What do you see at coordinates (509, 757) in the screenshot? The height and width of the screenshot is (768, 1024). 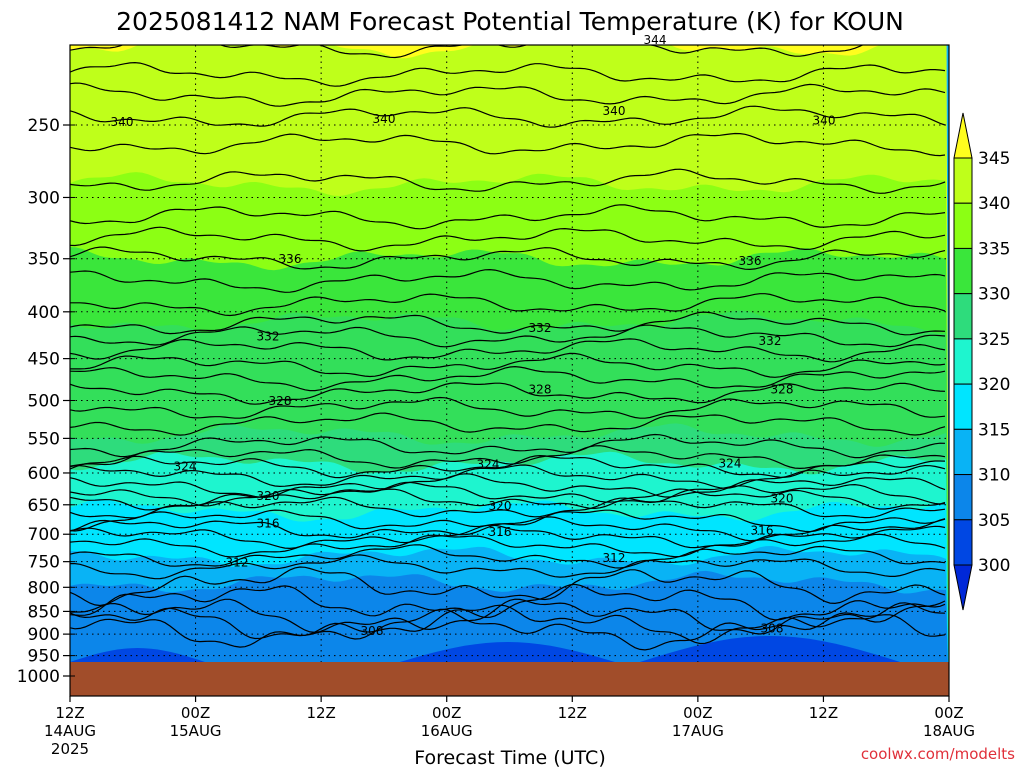 I see `x-axis-label: Forecast Time (UTC)` at bounding box center [509, 757].